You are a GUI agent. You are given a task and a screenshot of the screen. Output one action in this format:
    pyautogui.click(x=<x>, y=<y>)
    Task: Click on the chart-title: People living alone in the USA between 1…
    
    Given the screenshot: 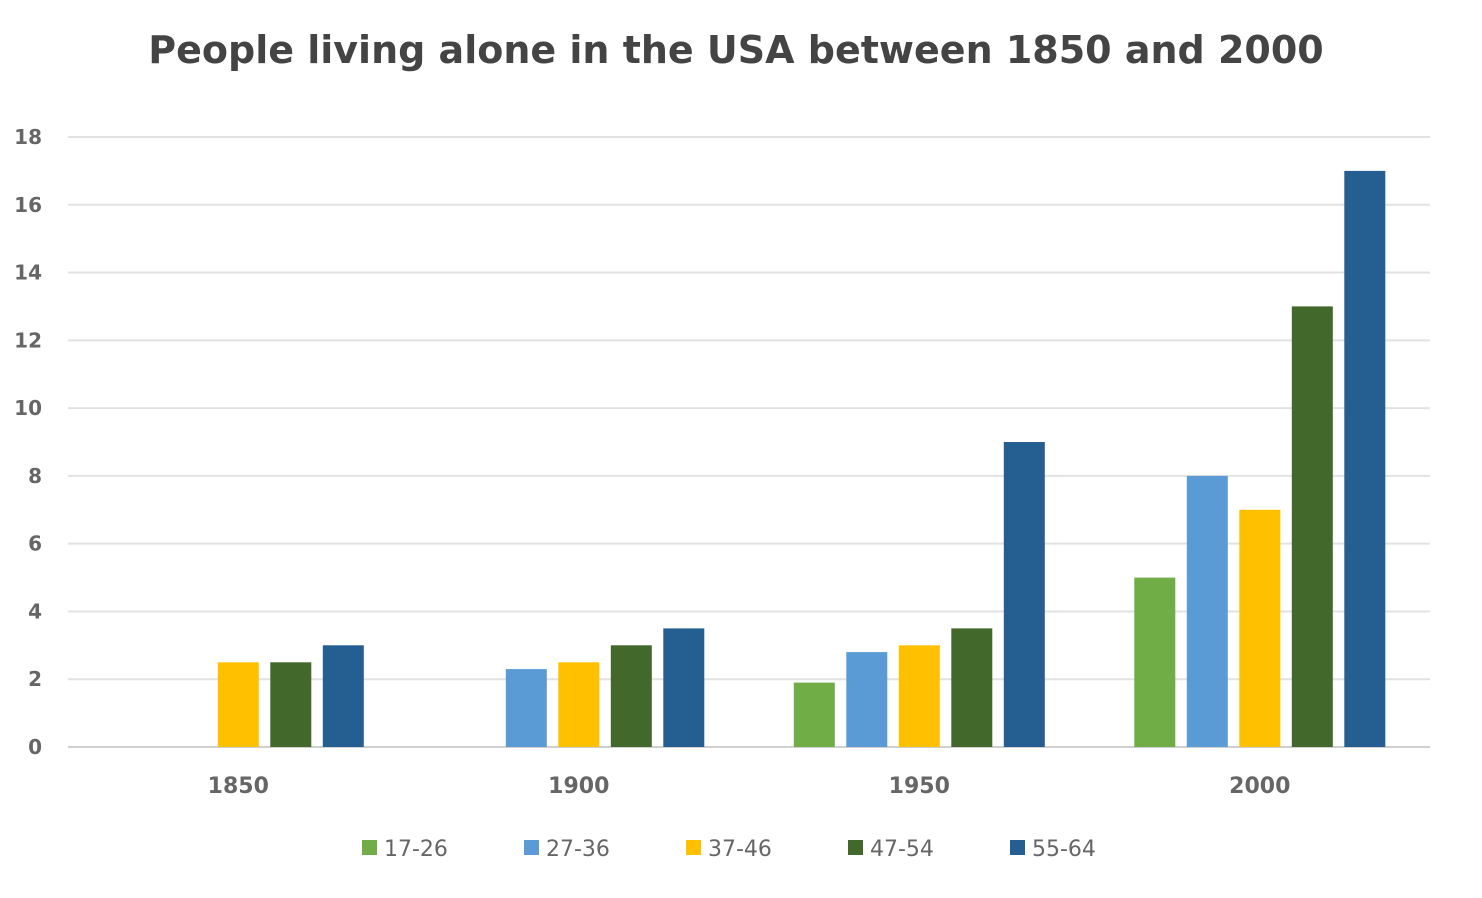 What is the action you would take?
    pyautogui.click(x=735, y=50)
    